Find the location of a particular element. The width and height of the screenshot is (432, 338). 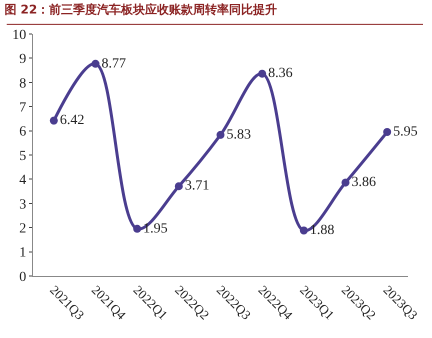

chart-title: 图 22：前三季度汽车板块应收账款周转率同比提升 is located at coordinates (141, 9).